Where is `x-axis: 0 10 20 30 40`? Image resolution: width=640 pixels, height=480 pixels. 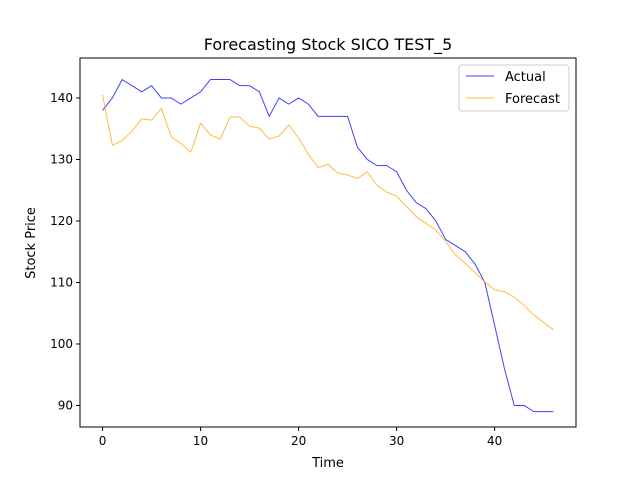
x-axis: 0 10 20 30 40 is located at coordinates (300, 437).